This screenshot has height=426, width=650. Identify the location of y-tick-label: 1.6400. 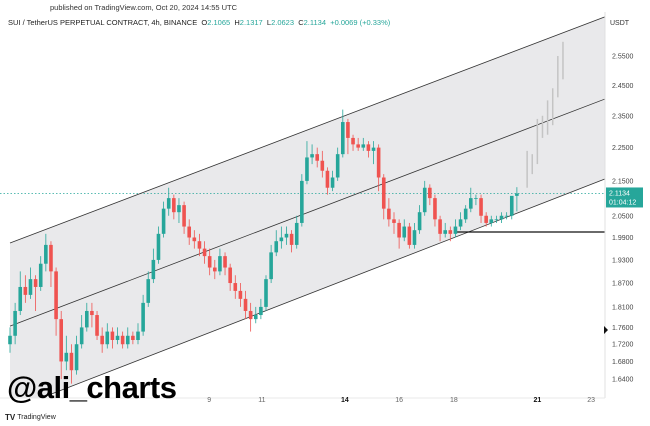
(623, 380).